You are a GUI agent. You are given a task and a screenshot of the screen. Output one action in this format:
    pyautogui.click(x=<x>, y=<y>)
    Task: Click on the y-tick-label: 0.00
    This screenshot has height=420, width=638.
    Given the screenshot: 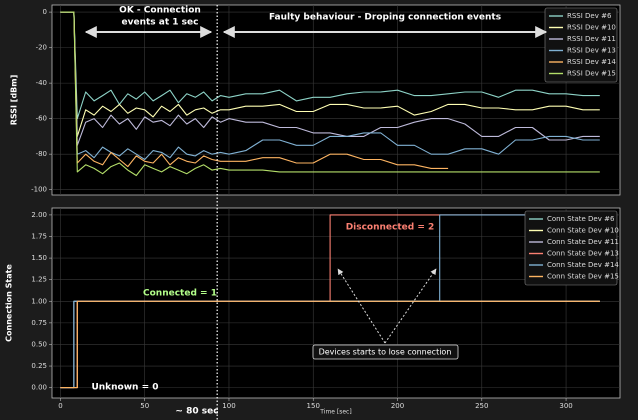 What is the action you would take?
    pyautogui.click(x=39, y=388)
    